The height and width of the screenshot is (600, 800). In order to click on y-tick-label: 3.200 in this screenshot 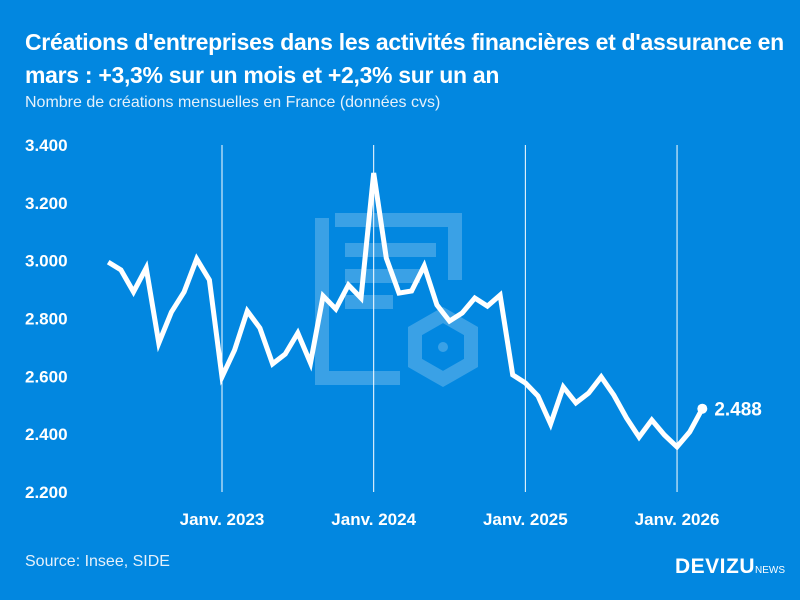, I will do `click(46, 203)`.